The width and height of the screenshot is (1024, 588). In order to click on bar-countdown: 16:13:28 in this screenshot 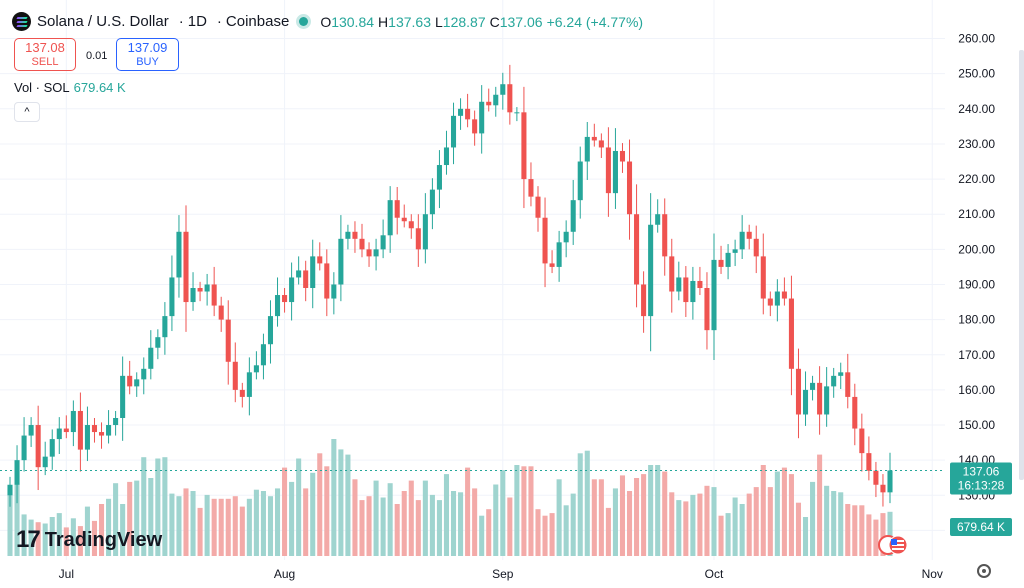, I will do `click(981, 485)`.